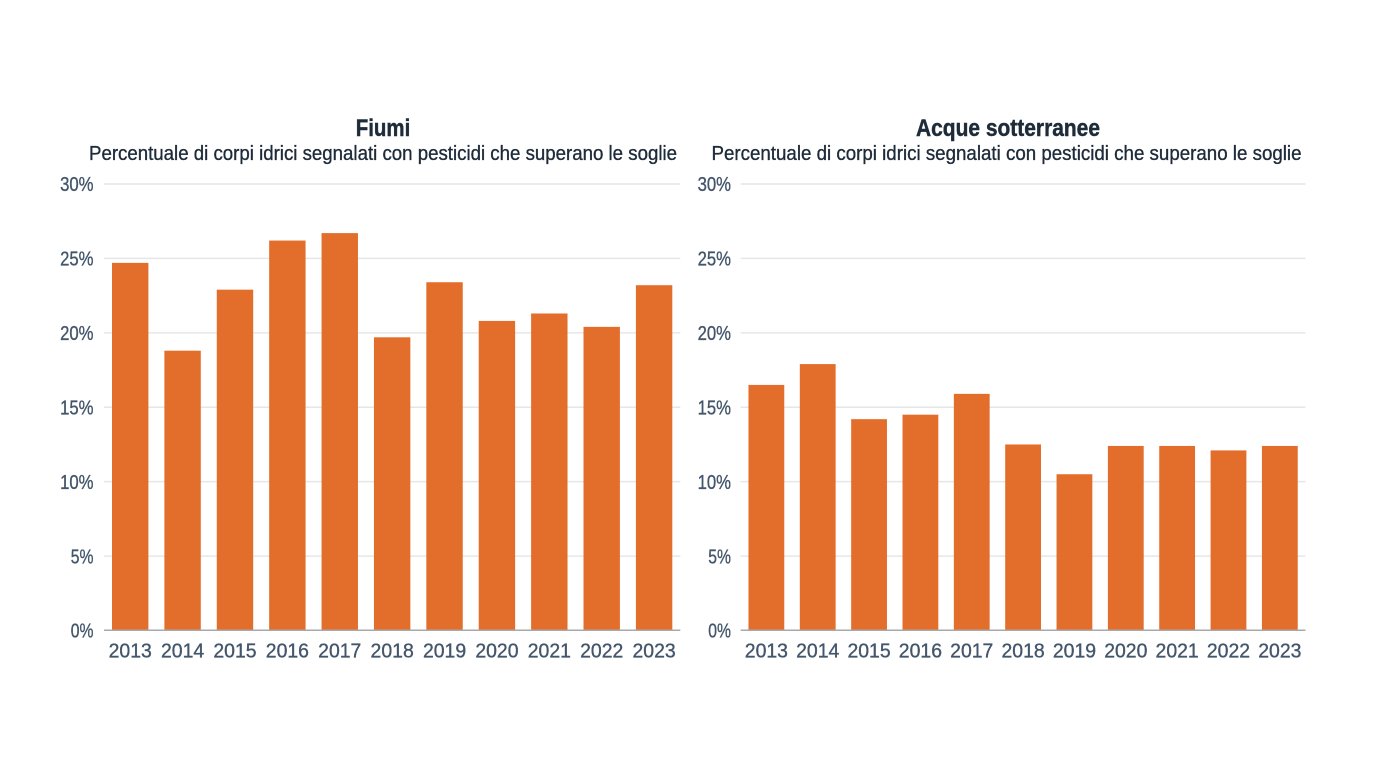 This screenshot has width=1376, height=773. Describe the element at coordinates (1008, 128) in the screenshot. I see `svg-text: Acque sotterranee` at that location.